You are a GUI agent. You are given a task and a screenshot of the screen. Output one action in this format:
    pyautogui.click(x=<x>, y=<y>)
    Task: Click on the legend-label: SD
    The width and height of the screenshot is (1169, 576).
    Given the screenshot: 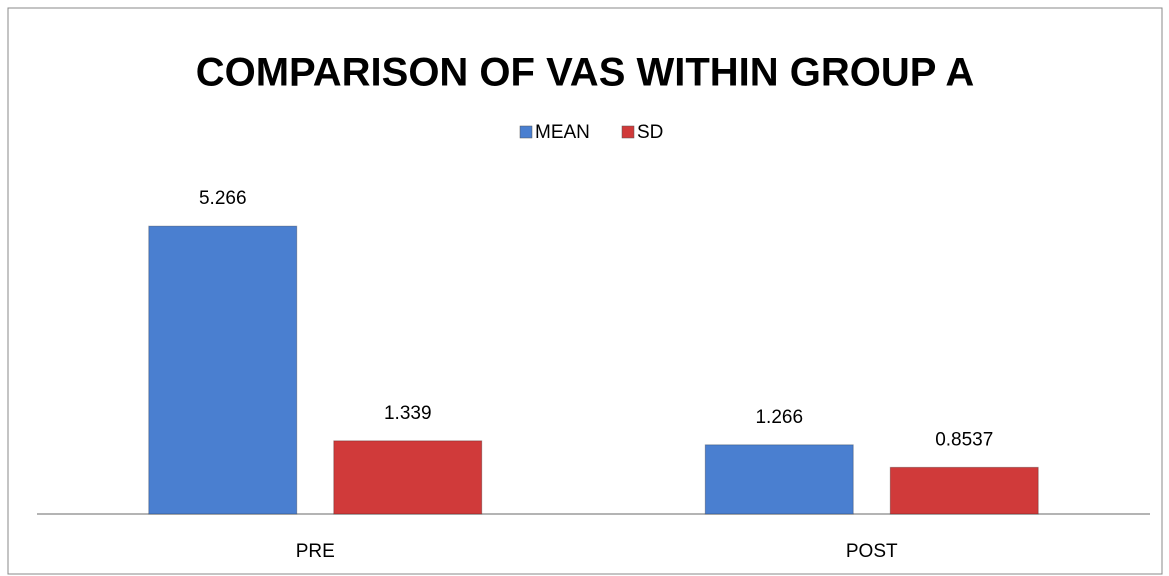 What is the action you would take?
    pyautogui.click(x=650, y=132)
    